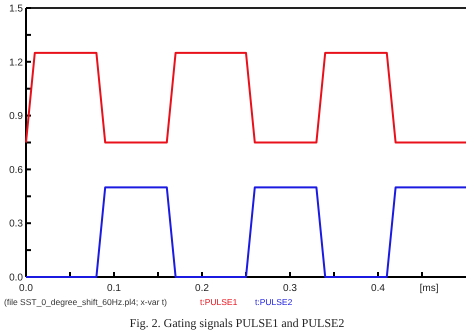 This screenshot has height=333, width=474. Describe the element at coordinates (114, 288) in the screenshot. I see `x-tick-label: 0.1` at that location.